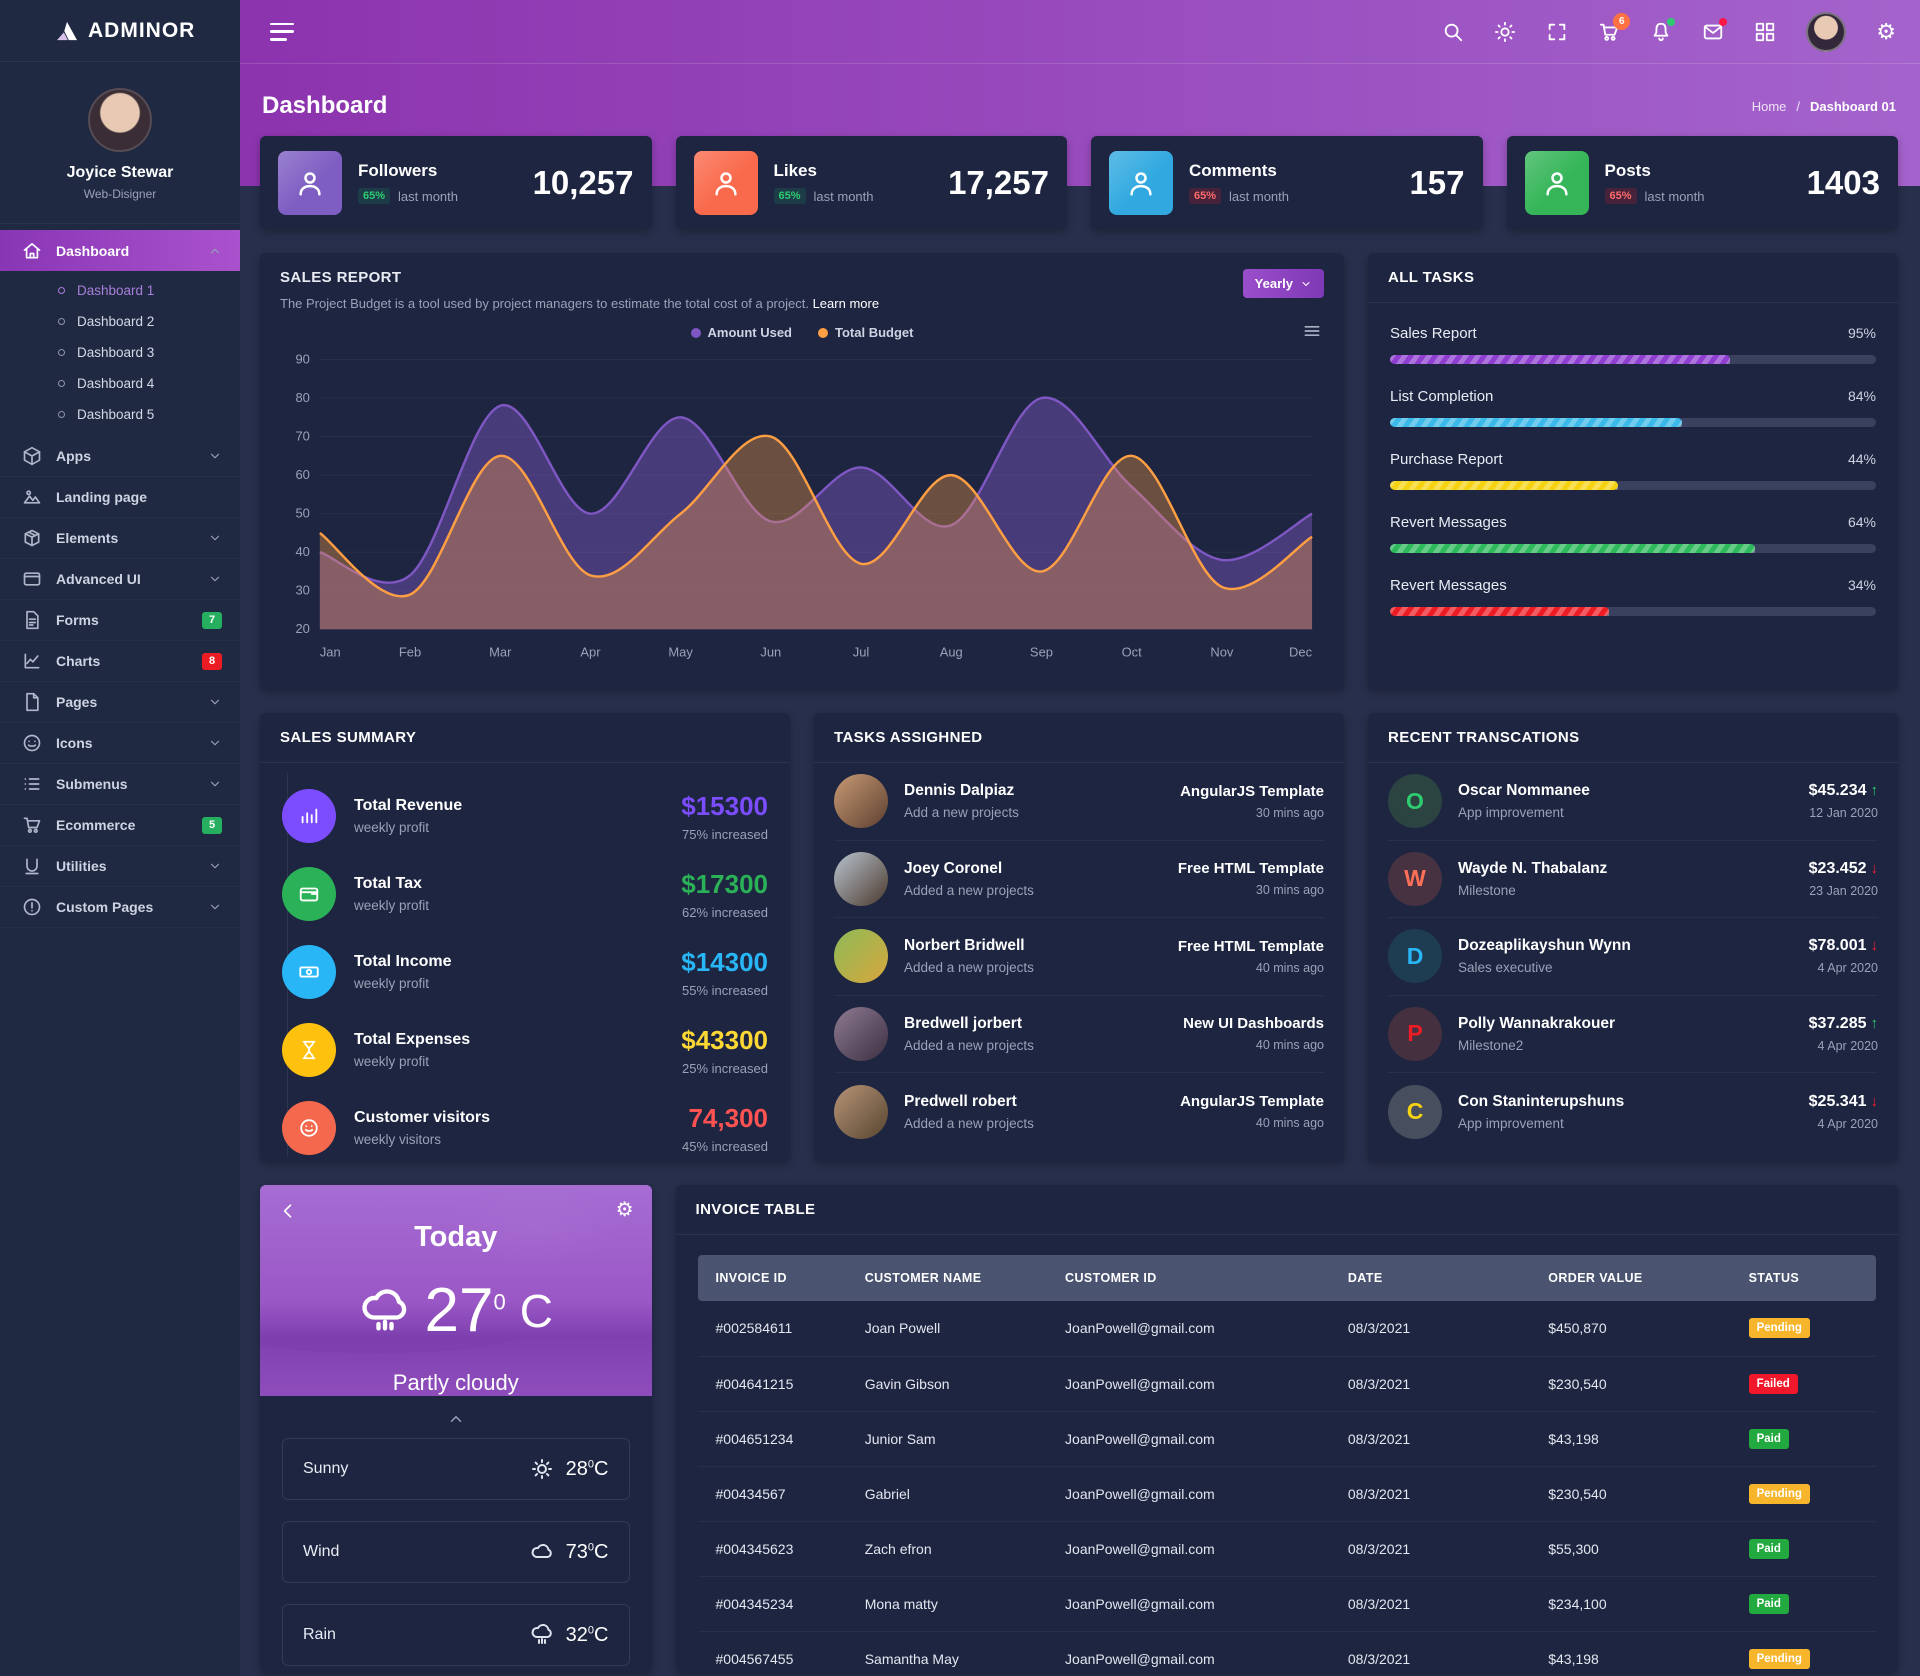  What do you see at coordinates (459, 1310) in the screenshot?
I see `temperature-value: 27` at bounding box center [459, 1310].